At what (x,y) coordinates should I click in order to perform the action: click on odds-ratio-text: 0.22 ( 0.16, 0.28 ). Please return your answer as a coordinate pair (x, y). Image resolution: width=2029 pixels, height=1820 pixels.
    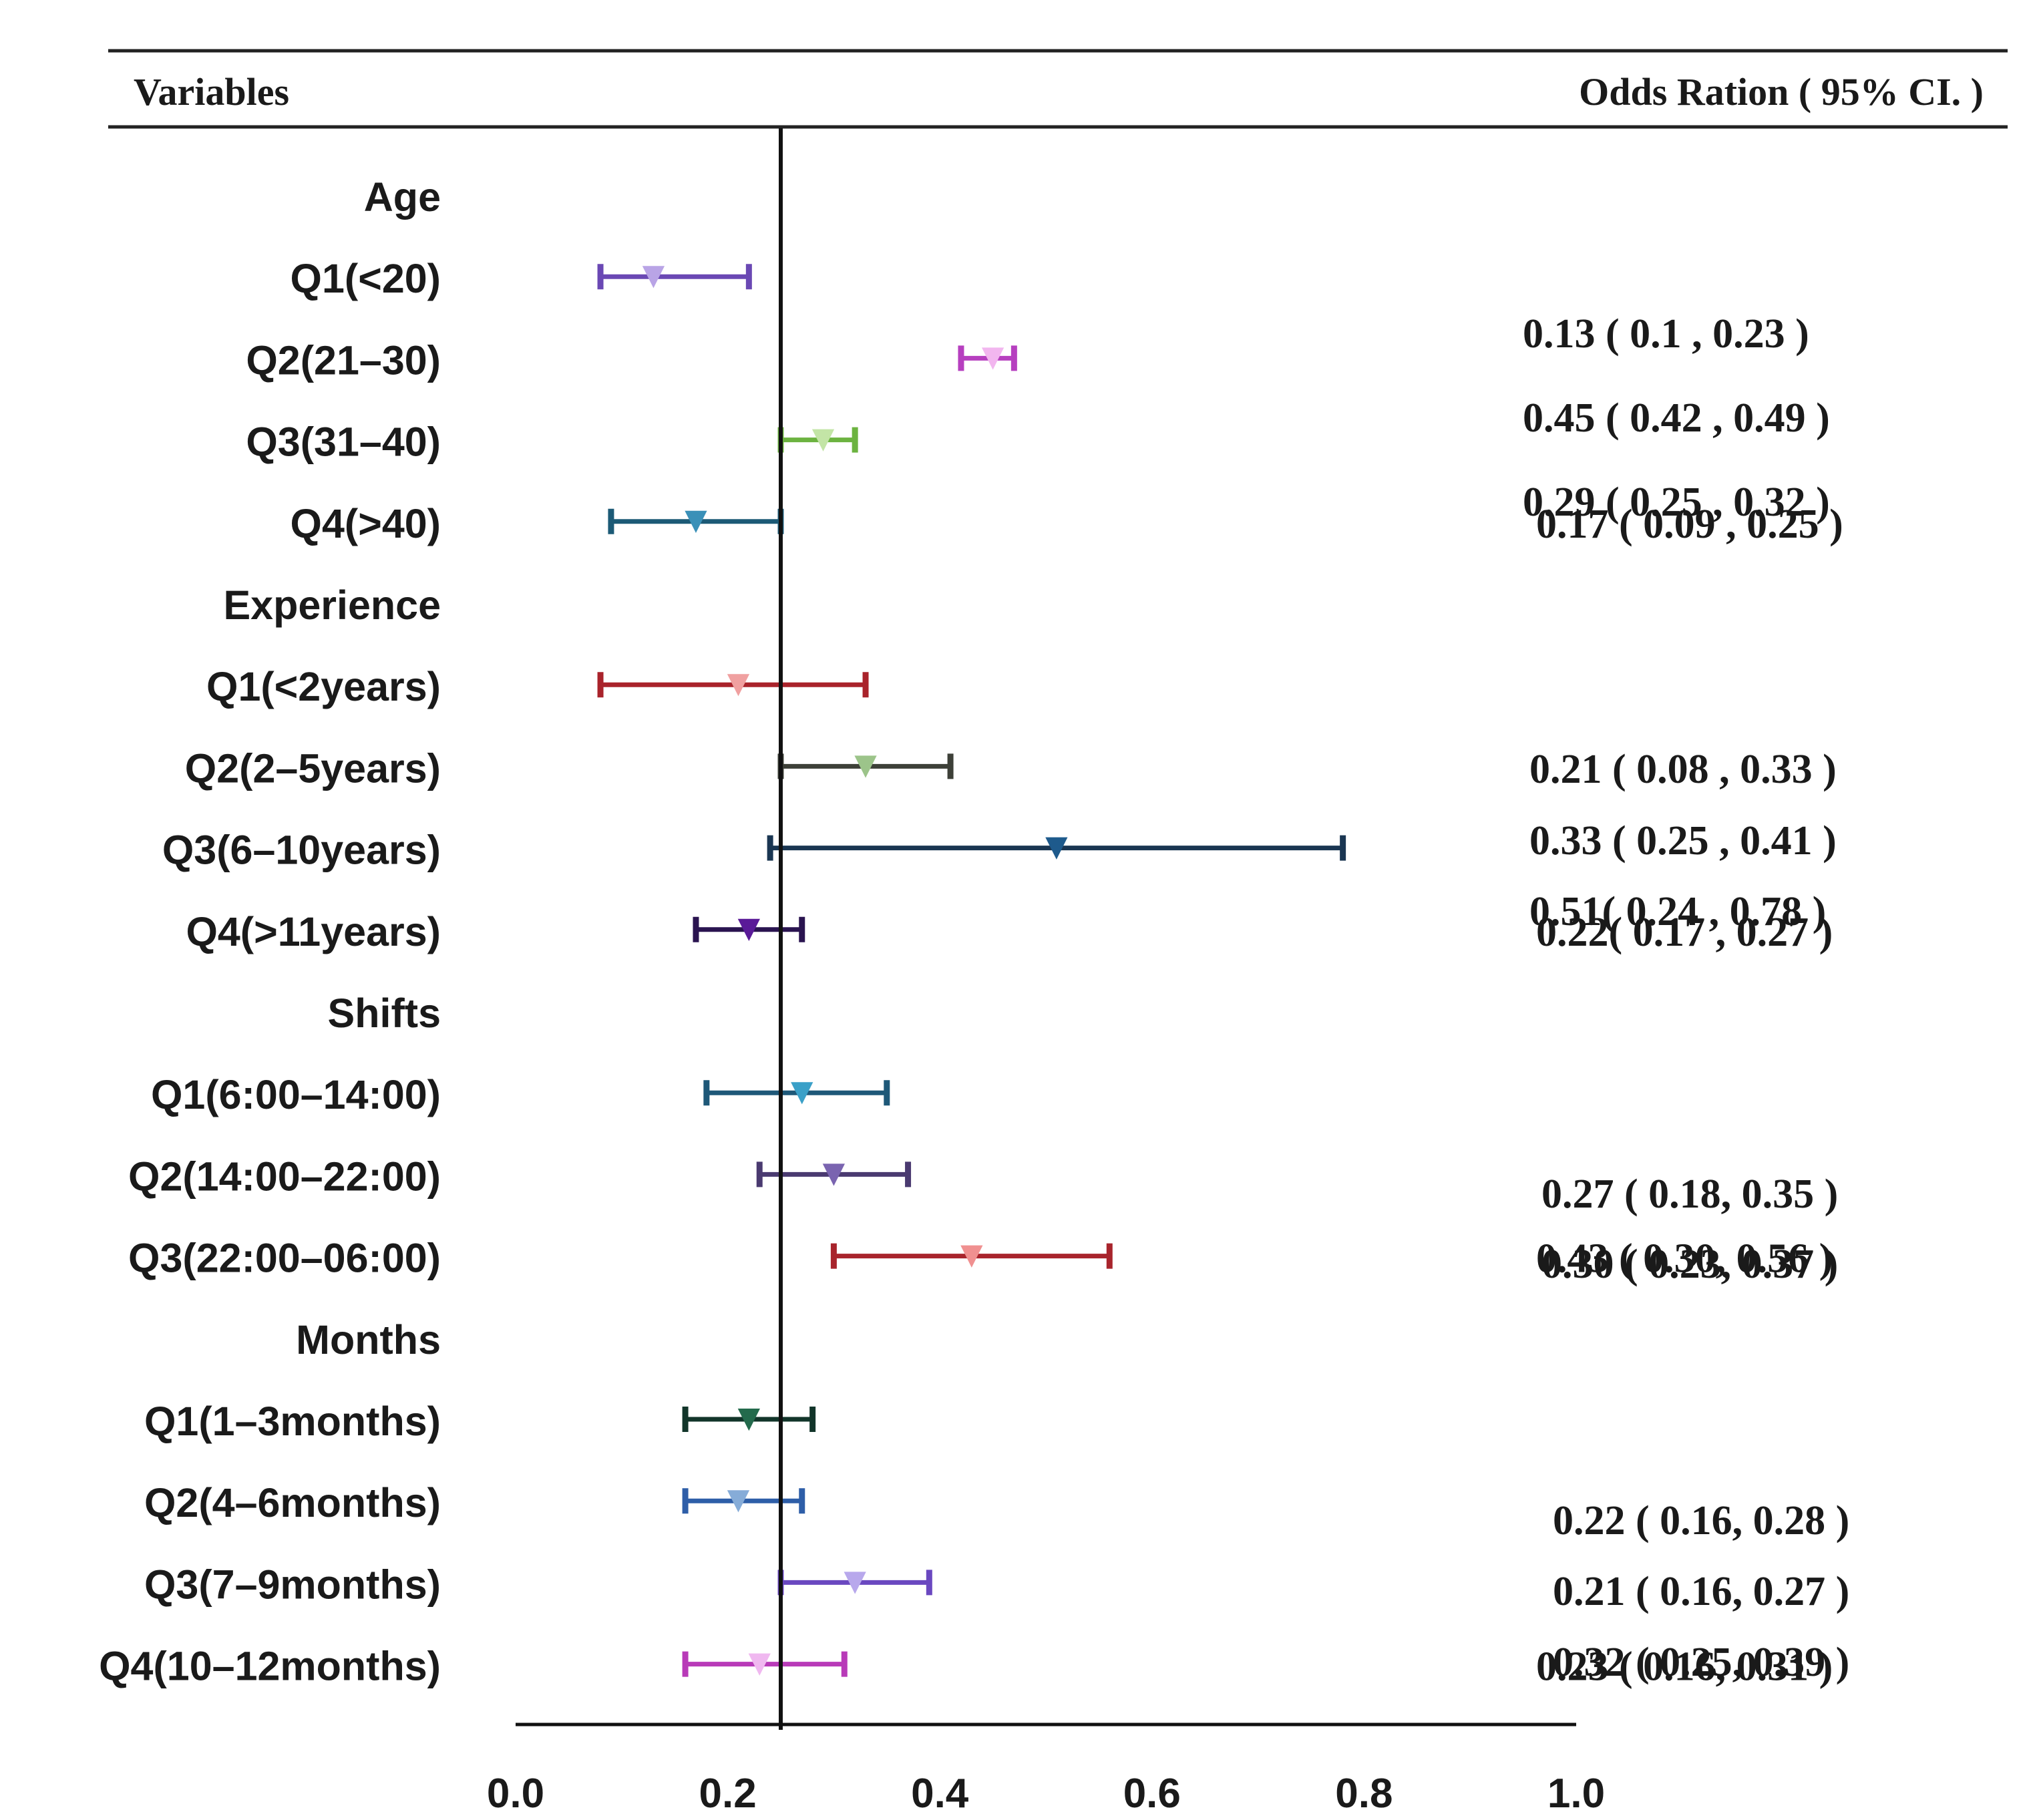
    Looking at the image, I should click on (1701, 1520).